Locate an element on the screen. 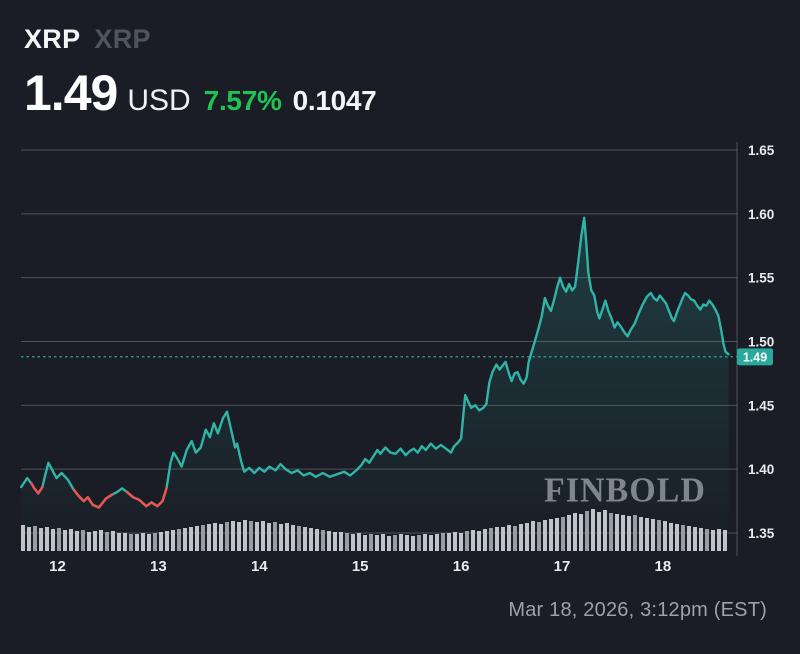  current-price-badge-label: 1.49 is located at coordinates (755, 357).